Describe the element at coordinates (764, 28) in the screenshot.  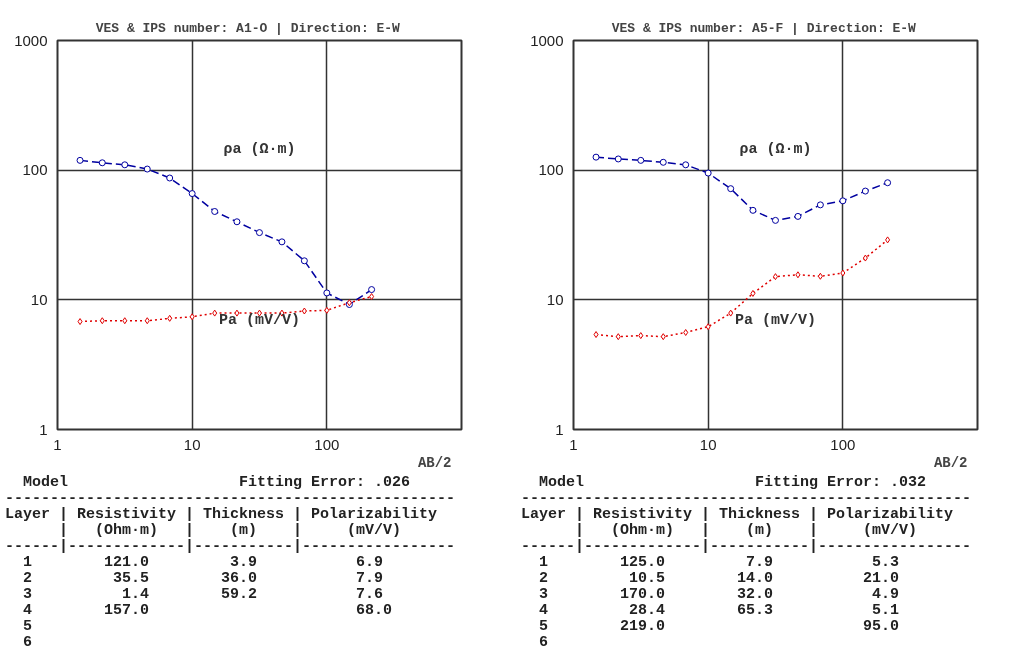
I see `chart-title: VES & IPS number: A5-F | Direction: E-W` at that location.